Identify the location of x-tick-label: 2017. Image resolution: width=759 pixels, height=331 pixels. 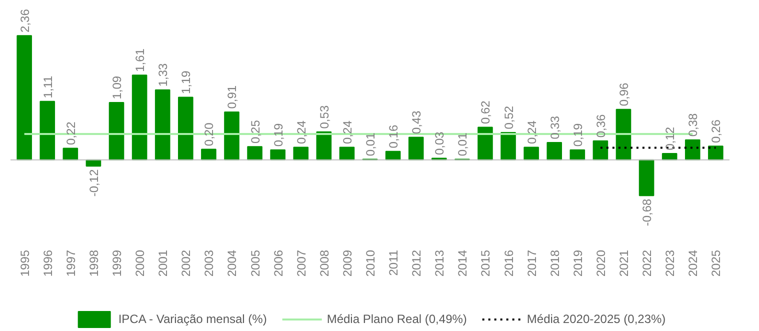
(531, 263).